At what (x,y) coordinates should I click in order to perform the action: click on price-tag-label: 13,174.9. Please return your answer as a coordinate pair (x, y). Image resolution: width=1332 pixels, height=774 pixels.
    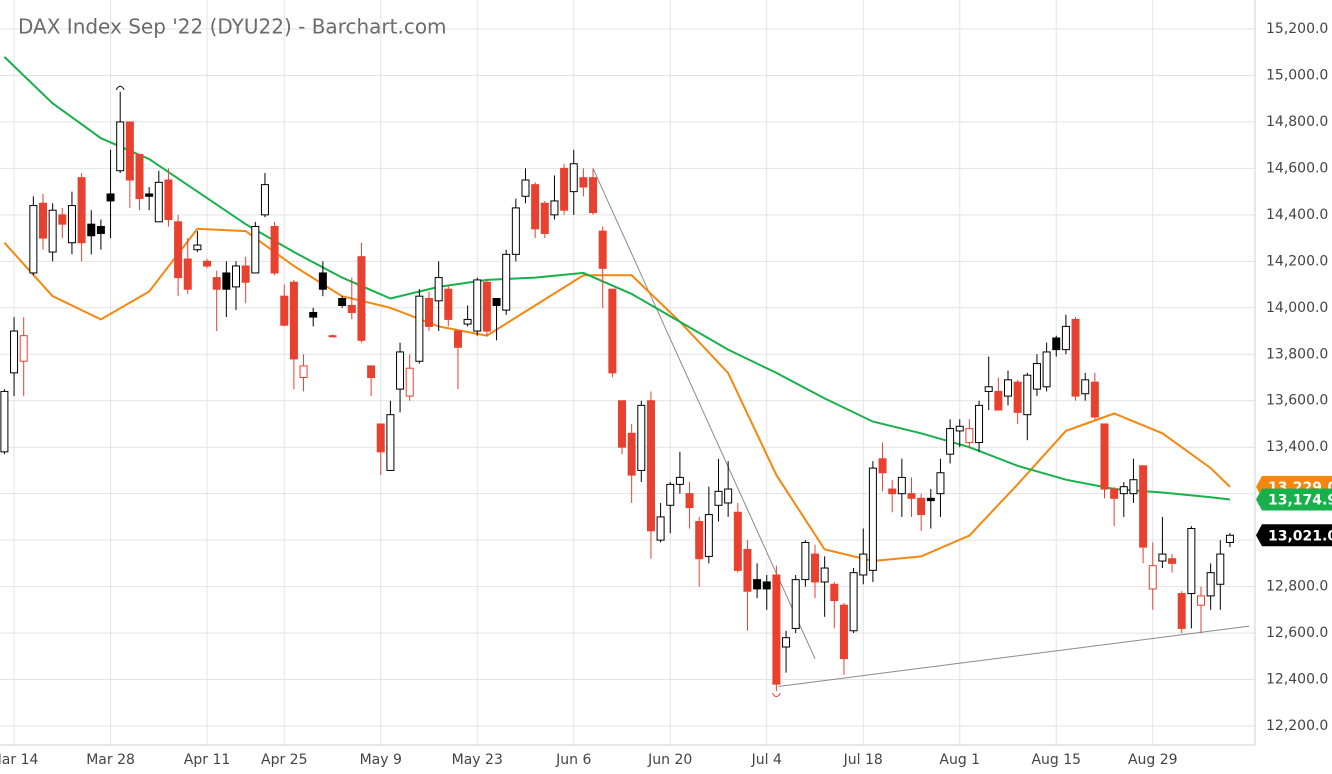
    Looking at the image, I should click on (1300, 500).